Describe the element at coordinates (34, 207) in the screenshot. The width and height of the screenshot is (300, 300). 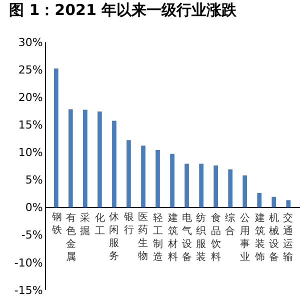
I see `y-tick-label: 0%` at that location.